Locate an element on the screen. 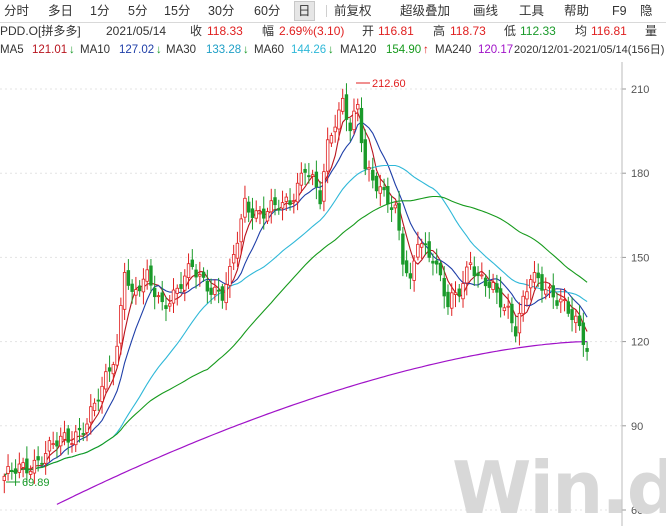  hide-button: 隐 is located at coordinates (646, 11).